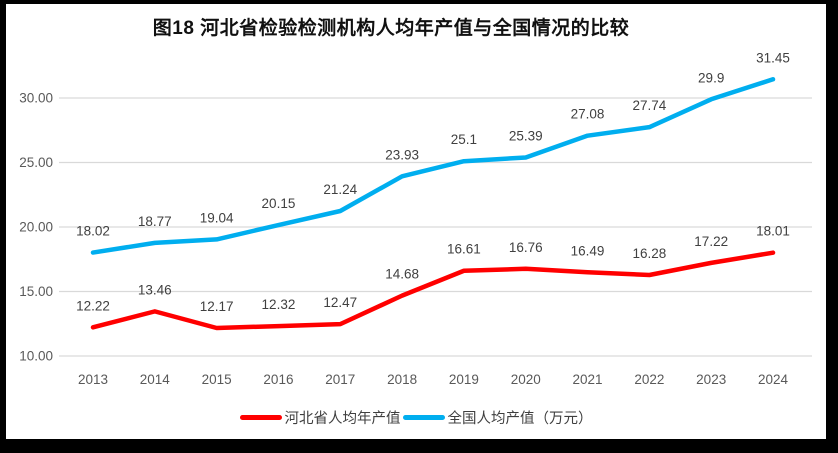  What do you see at coordinates (588, 379) in the screenshot?
I see `x-axis-label: 2021` at bounding box center [588, 379].